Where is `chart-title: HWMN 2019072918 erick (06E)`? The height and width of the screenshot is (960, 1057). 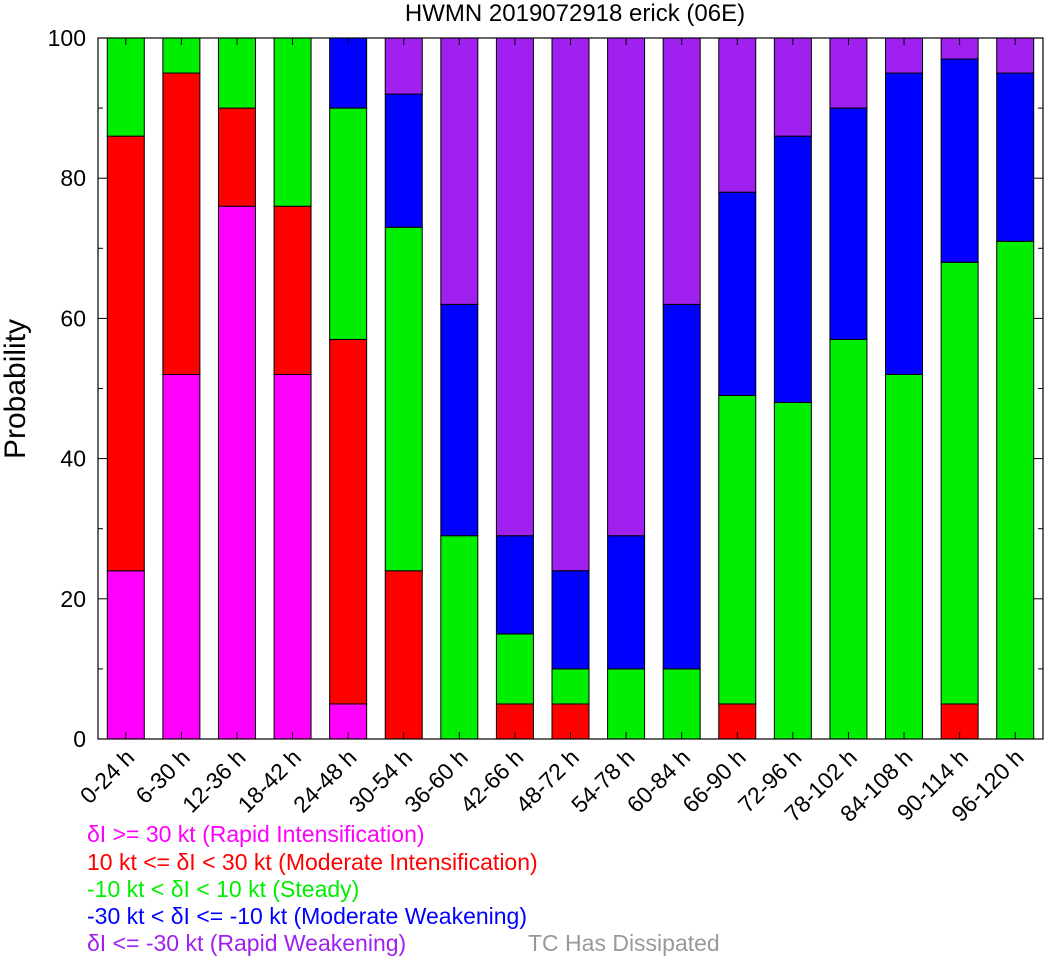
chart-title: HWMN 2019072918 erick (06E) is located at coordinates (575, 13).